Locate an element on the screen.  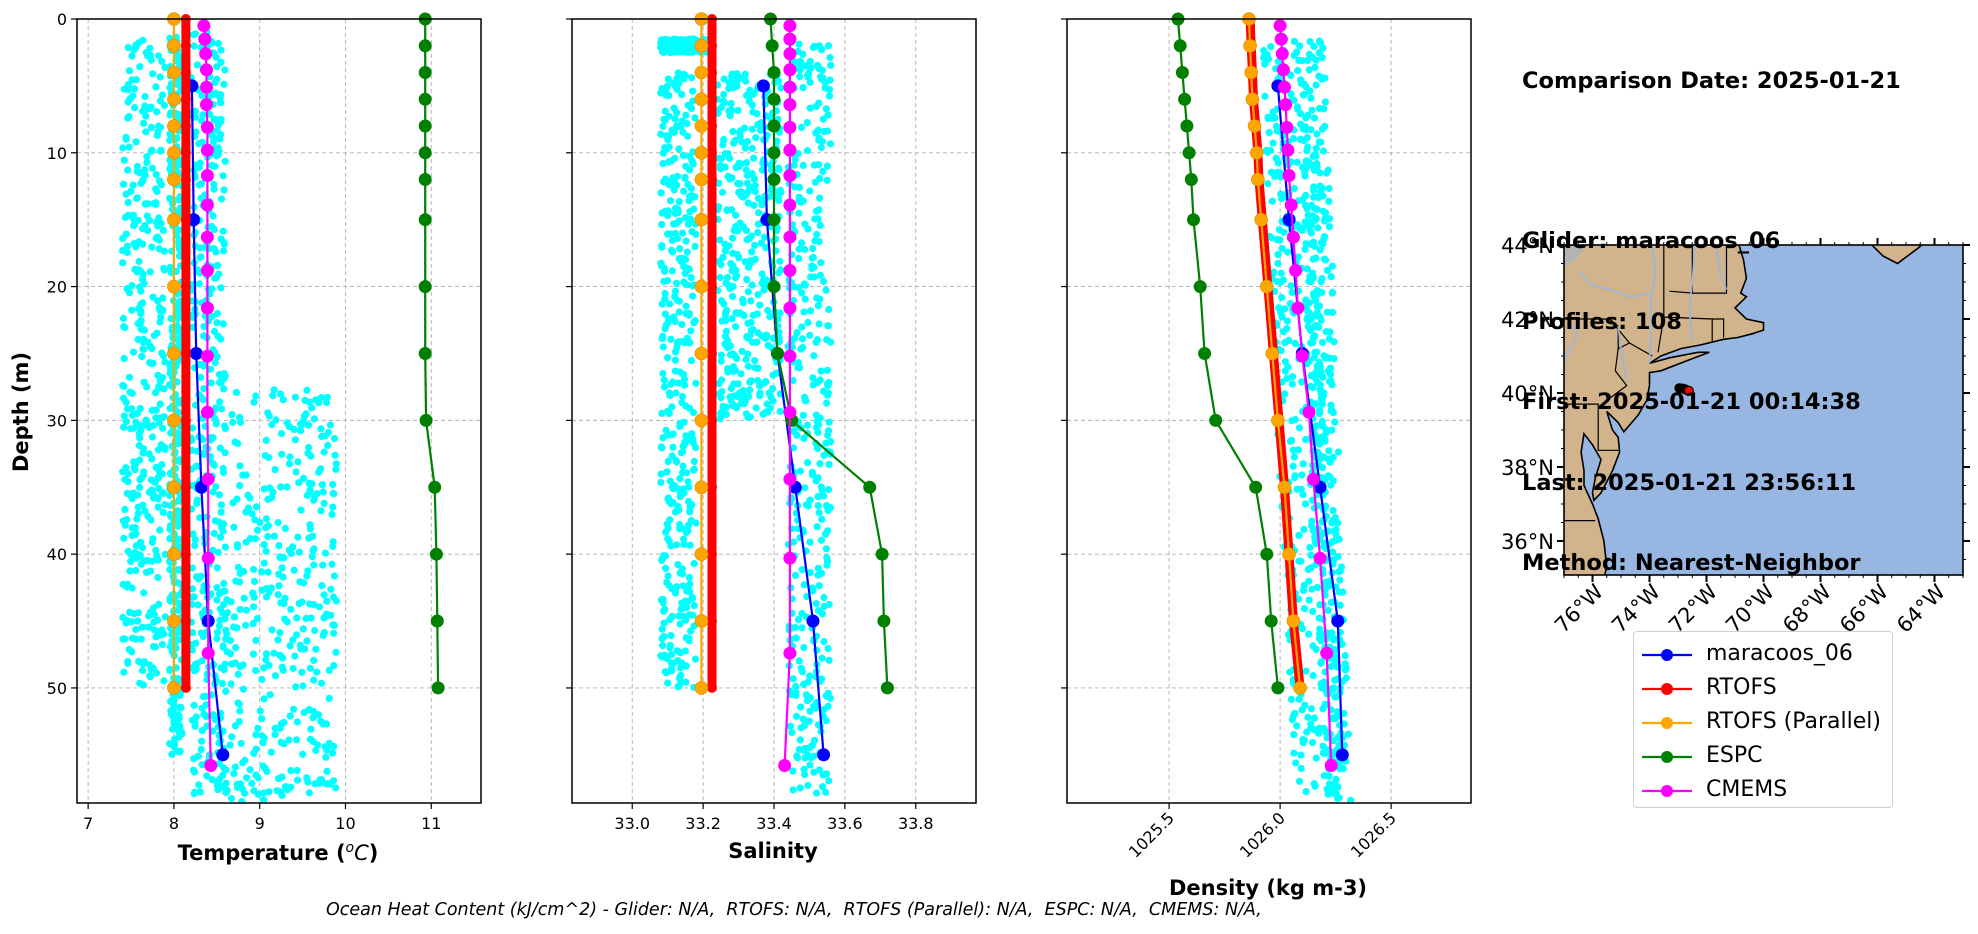
series-espc is located at coordinates (1228, 353).